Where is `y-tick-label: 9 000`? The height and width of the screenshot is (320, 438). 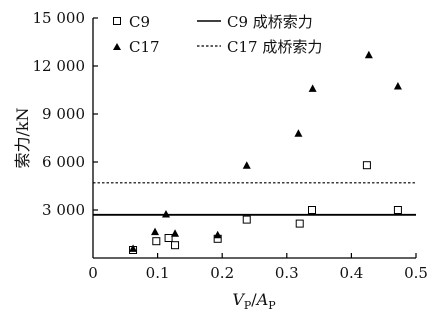
y-tick-label: 9 000 is located at coordinates (63, 114).